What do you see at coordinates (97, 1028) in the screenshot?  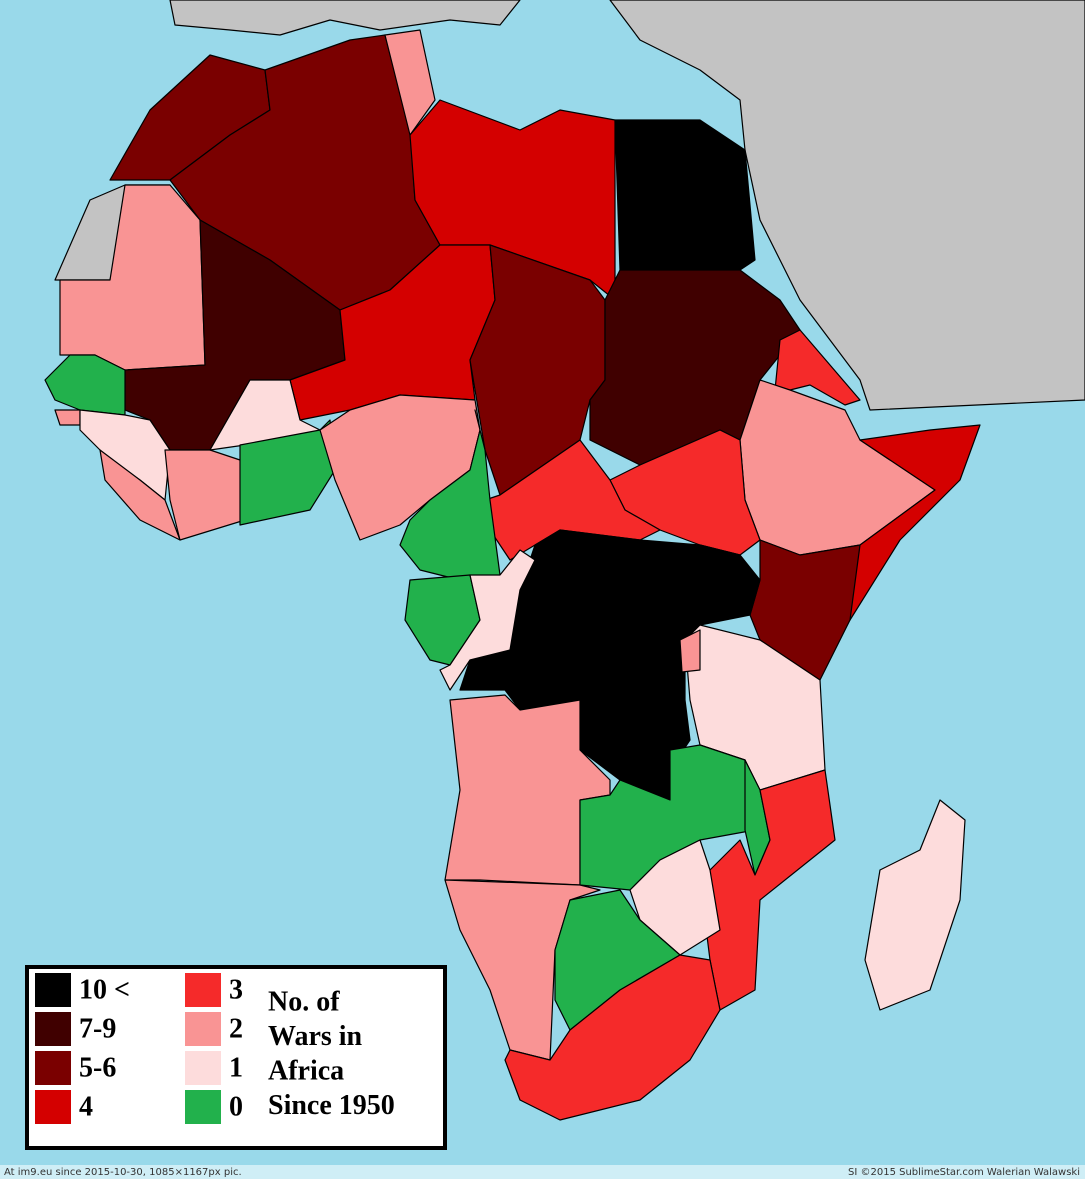 I see `legend-label: 7-9` at bounding box center [97, 1028].